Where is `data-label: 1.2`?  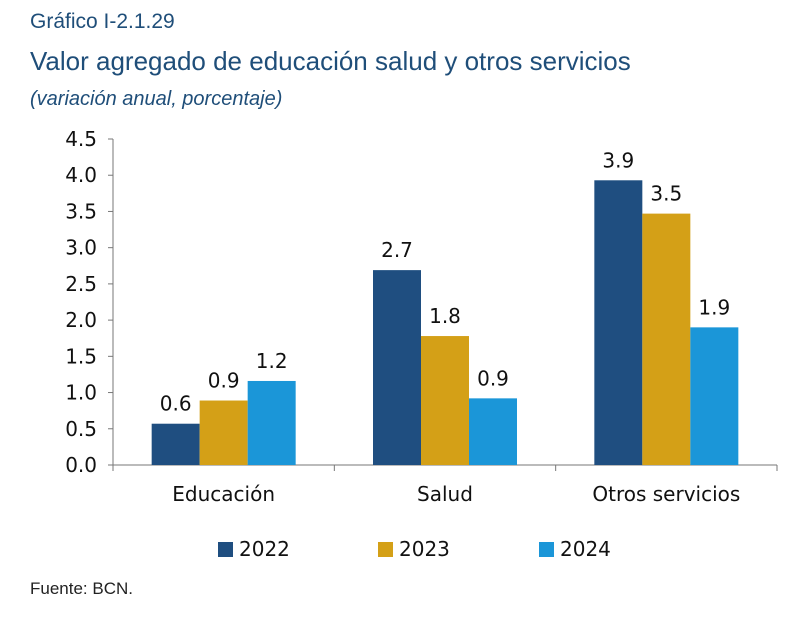 data-label: 1.2 is located at coordinates (272, 361).